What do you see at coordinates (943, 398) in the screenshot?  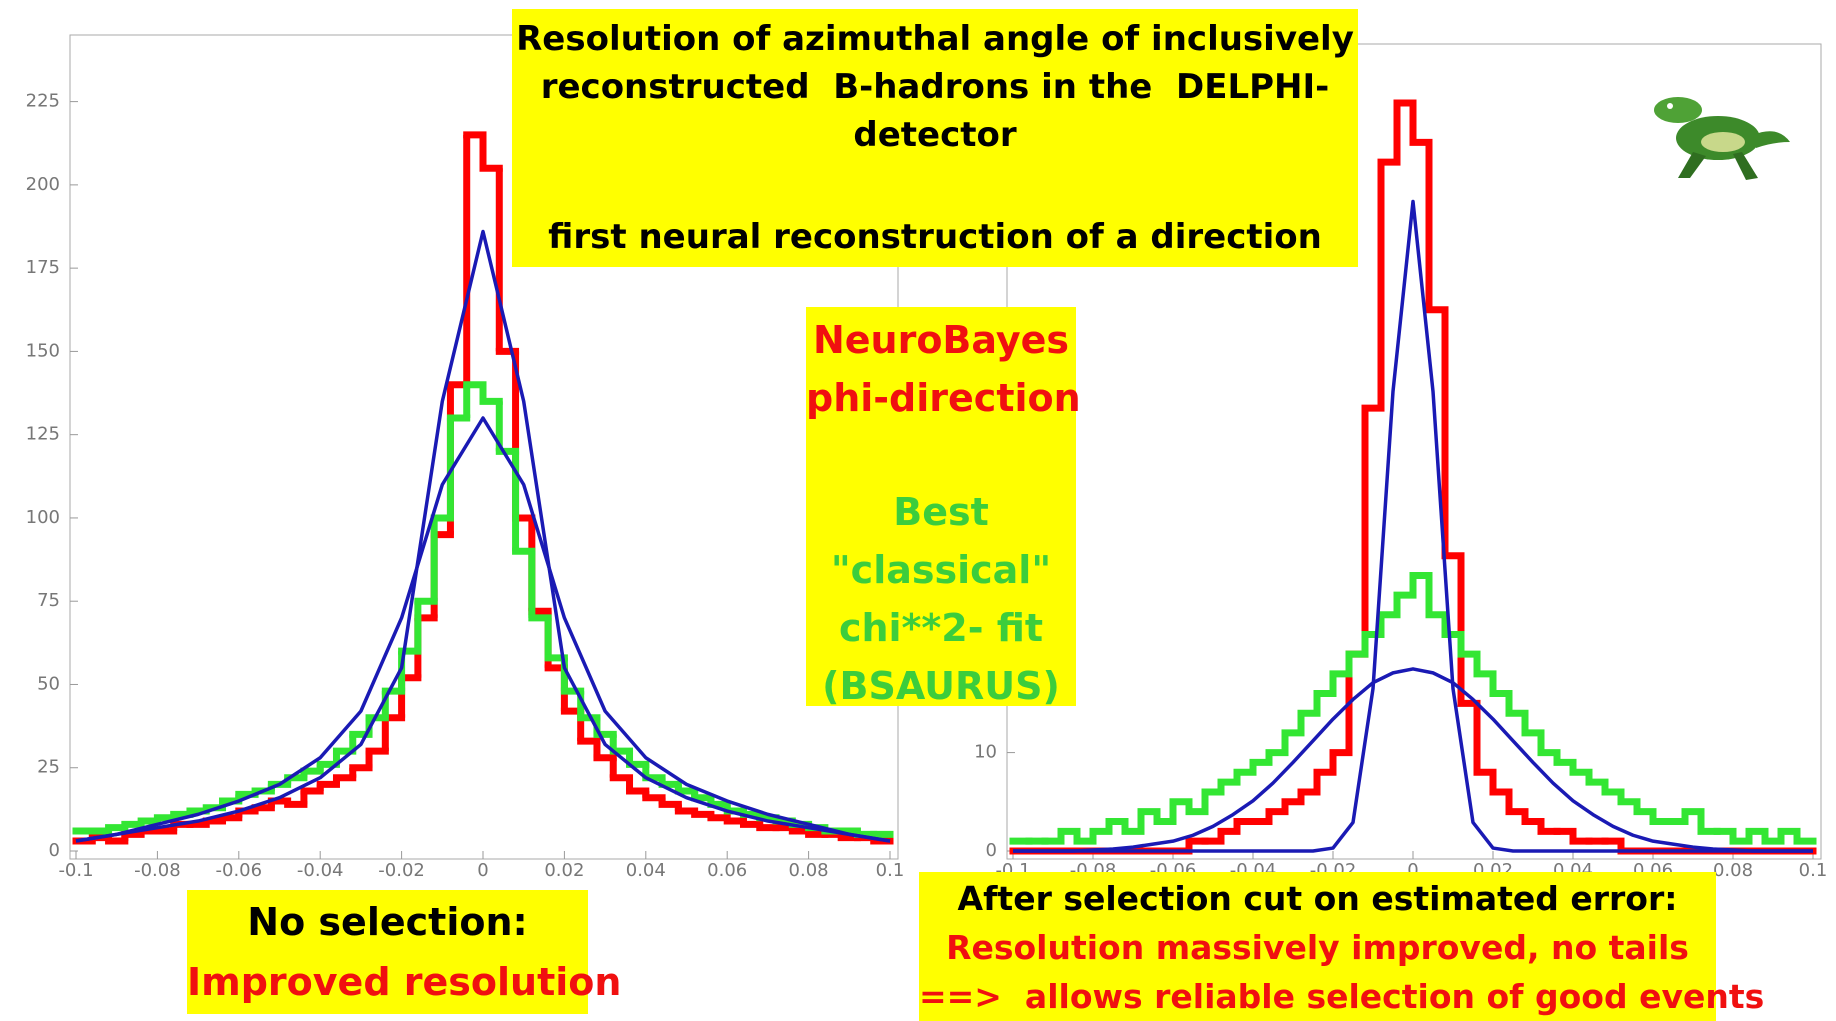 I see `legend-red: phi-direction` at bounding box center [943, 398].